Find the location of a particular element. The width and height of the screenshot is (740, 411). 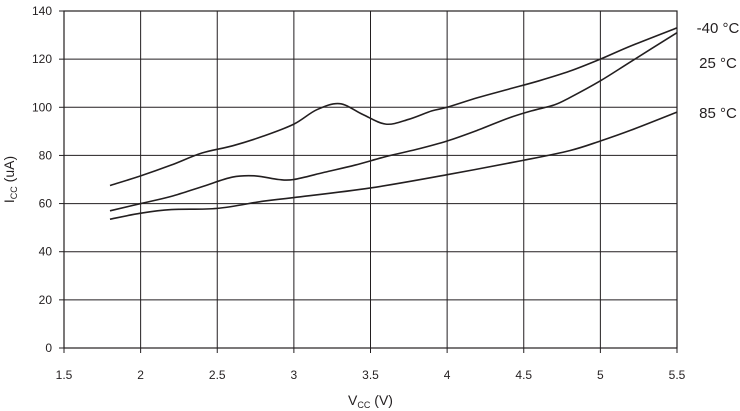

x-axis-label-sub: CC is located at coordinates (363, 405).